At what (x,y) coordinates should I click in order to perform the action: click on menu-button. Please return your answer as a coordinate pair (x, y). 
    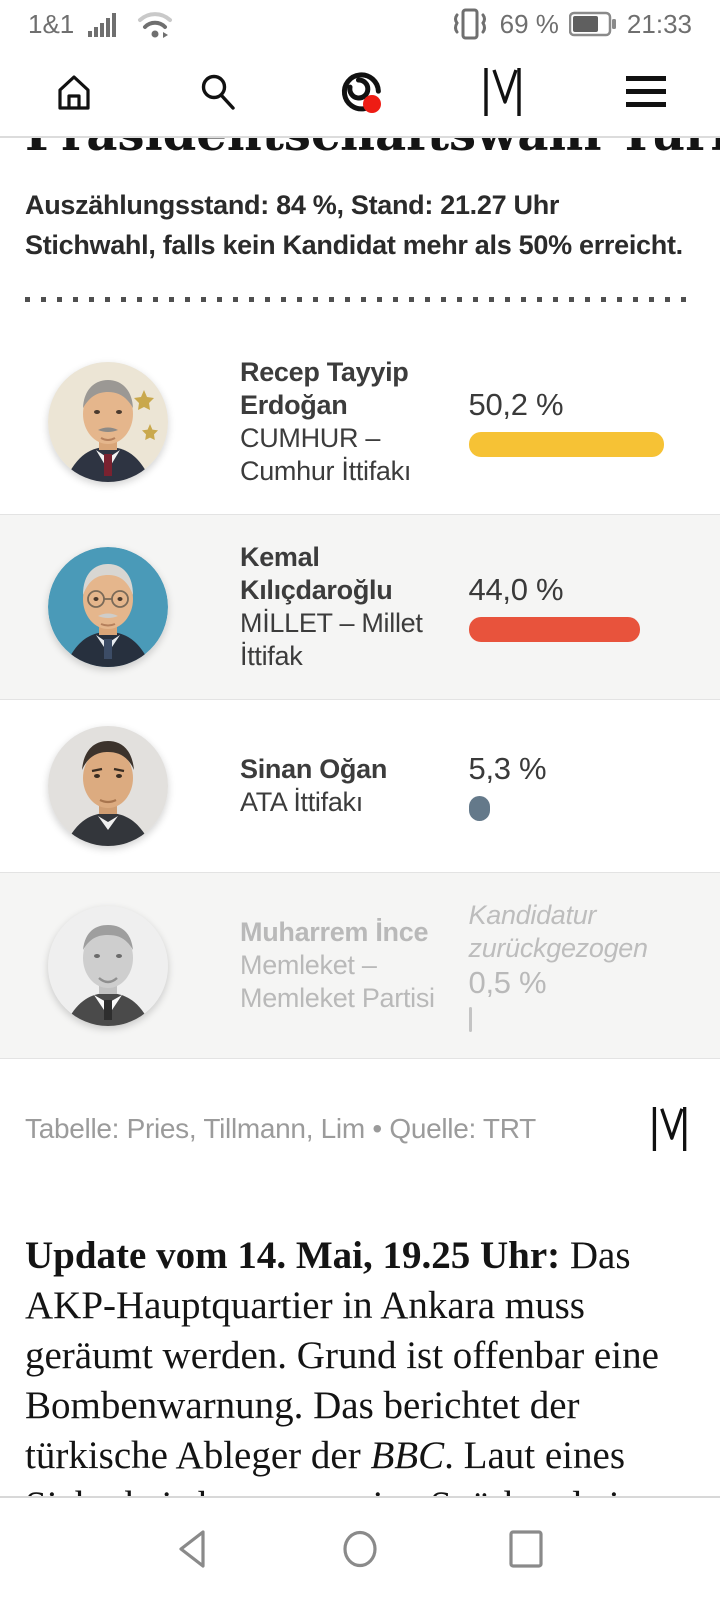
    Looking at the image, I should click on (646, 92).